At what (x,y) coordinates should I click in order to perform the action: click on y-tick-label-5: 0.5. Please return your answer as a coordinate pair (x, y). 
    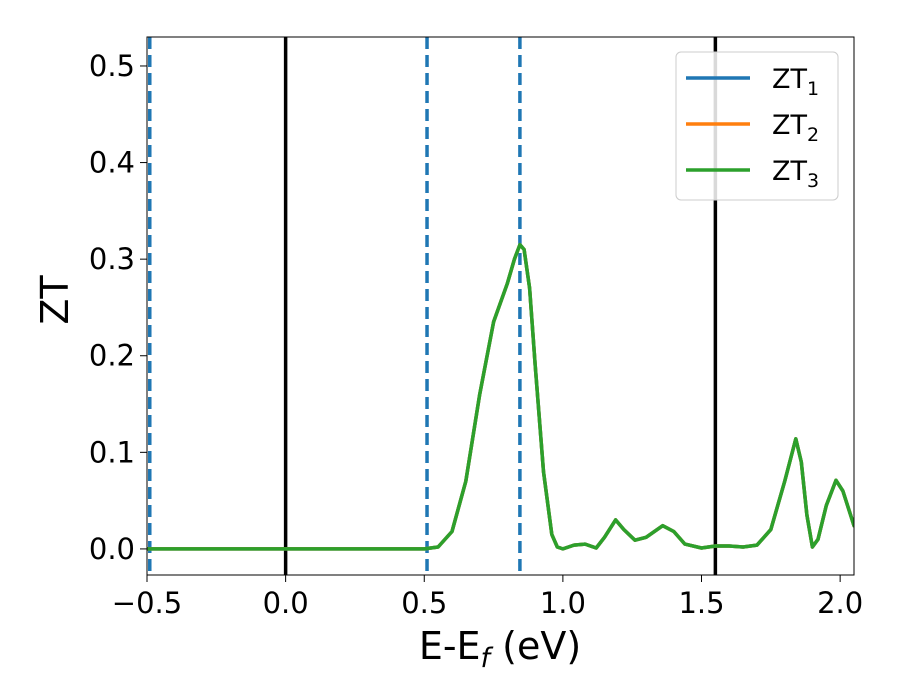
    Looking at the image, I should click on (112, 66).